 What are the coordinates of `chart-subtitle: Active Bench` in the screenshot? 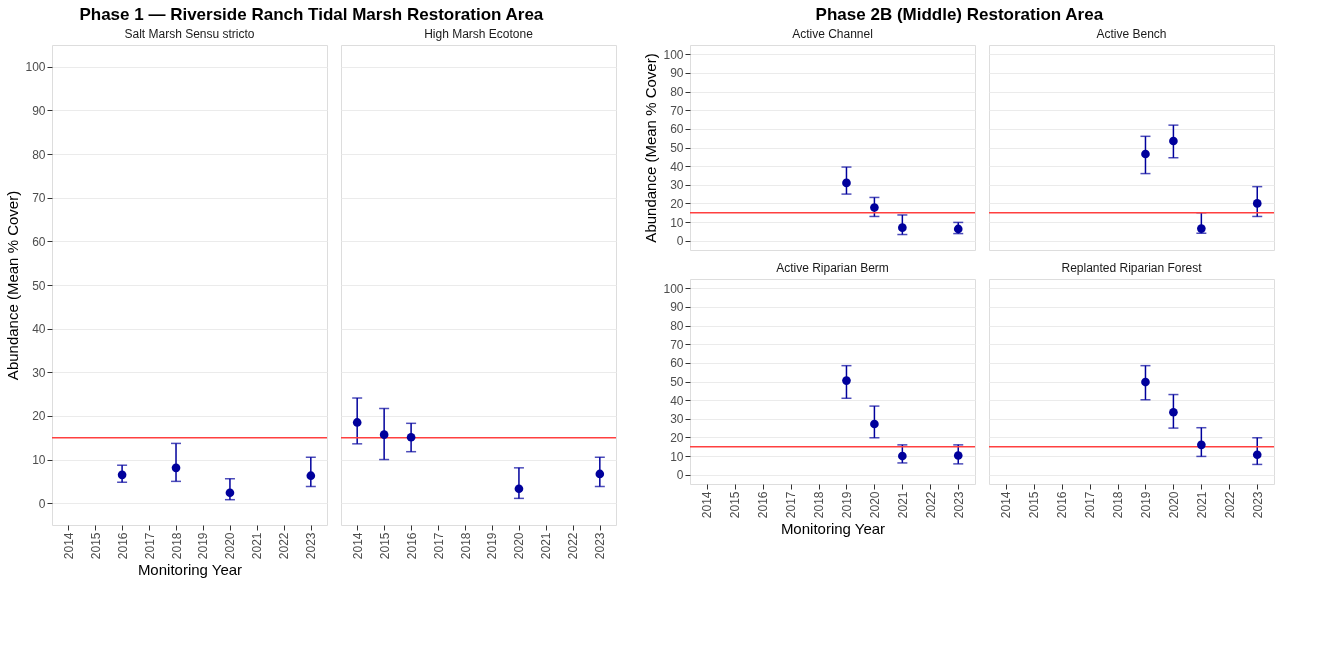 It's located at (1131, 34).